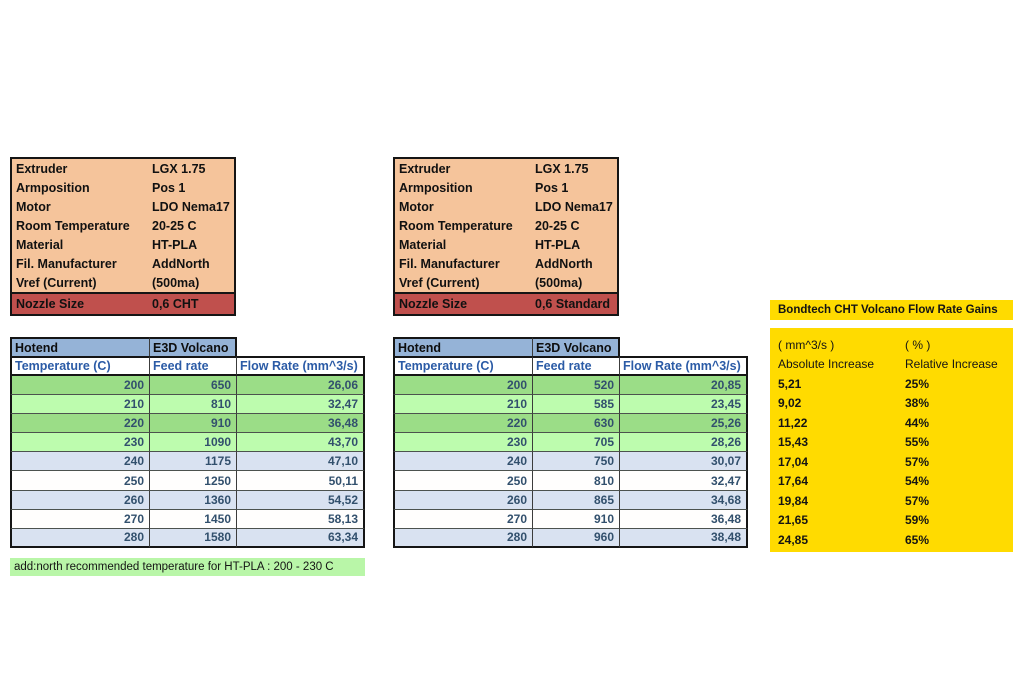  I want to click on relative-increase-cell: 54%, so click(917, 481).